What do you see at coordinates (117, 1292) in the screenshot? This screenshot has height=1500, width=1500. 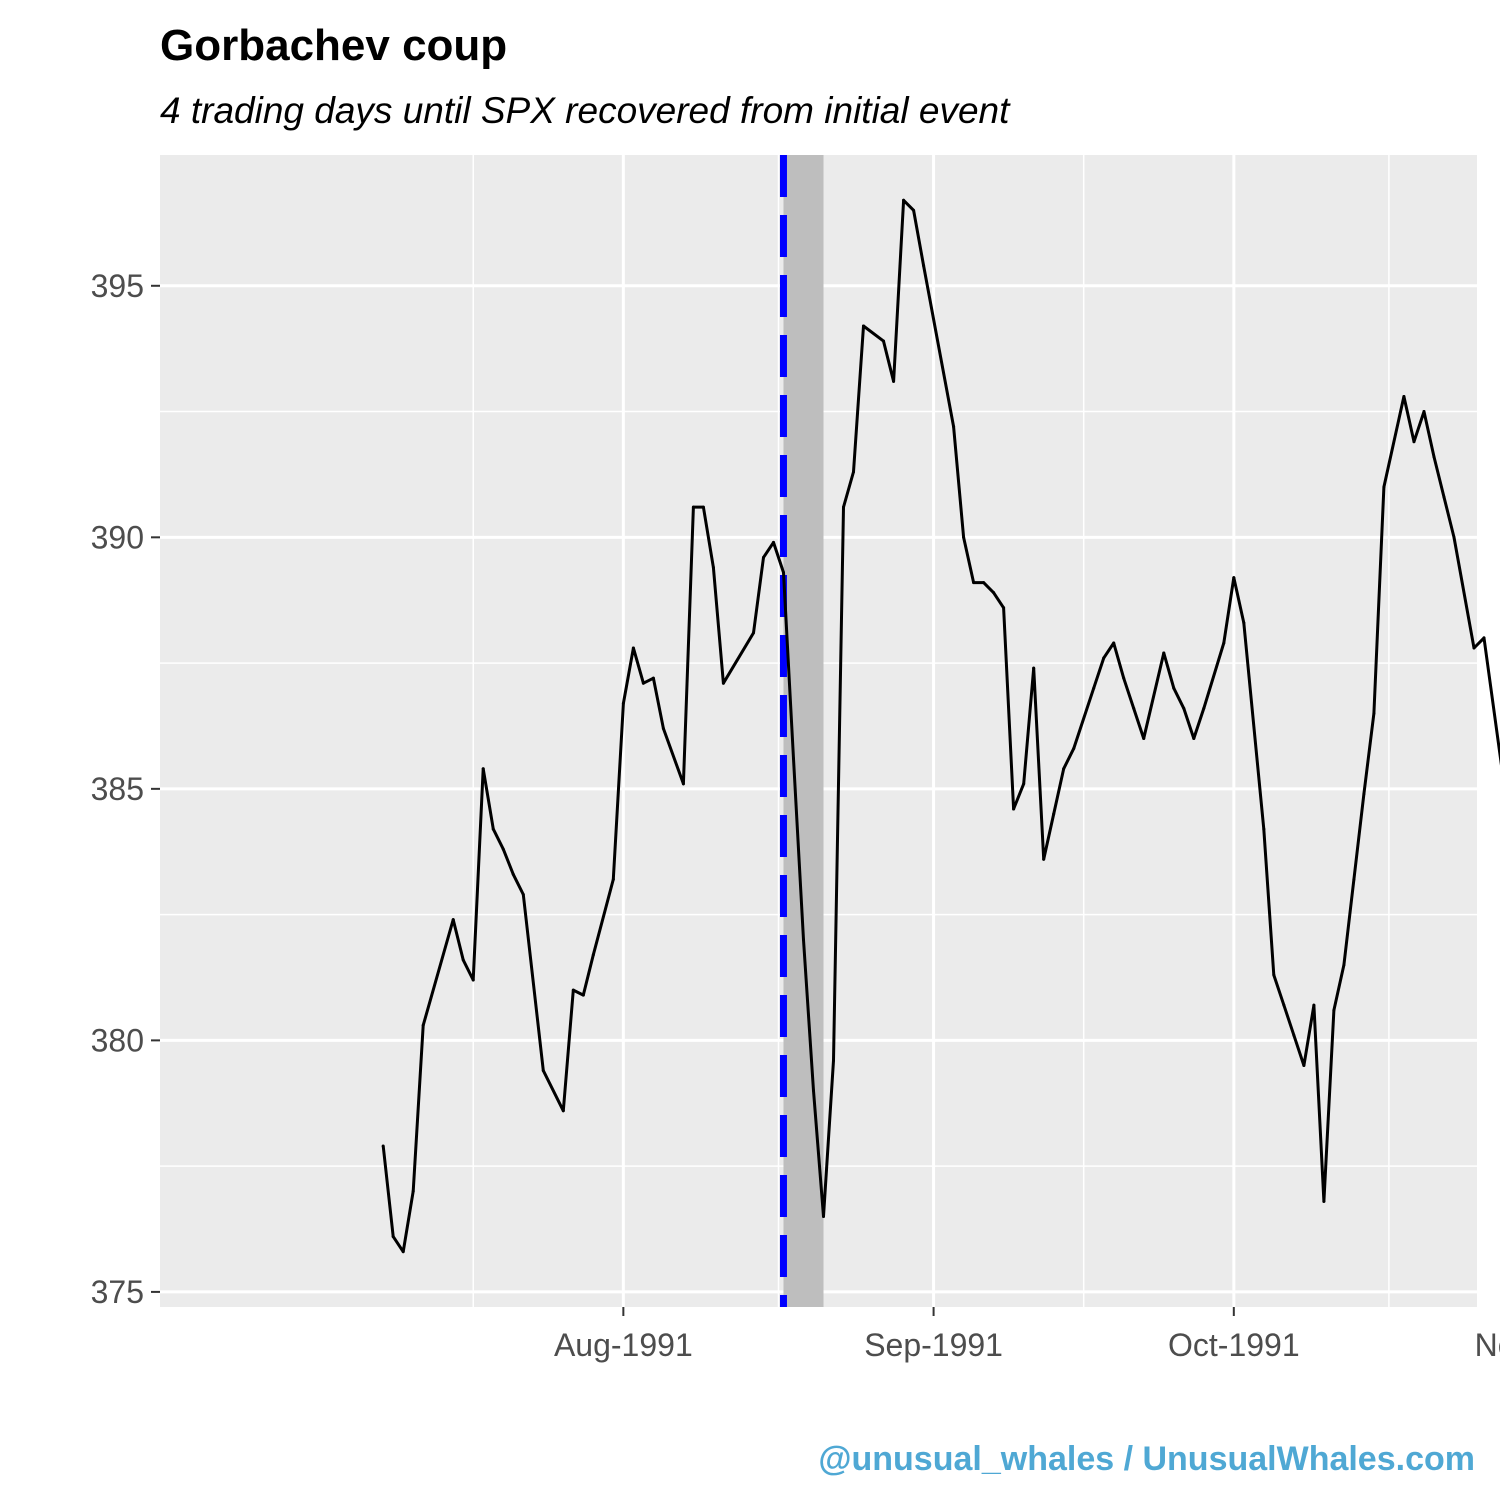 I see `y-tick-label: 375` at bounding box center [117, 1292].